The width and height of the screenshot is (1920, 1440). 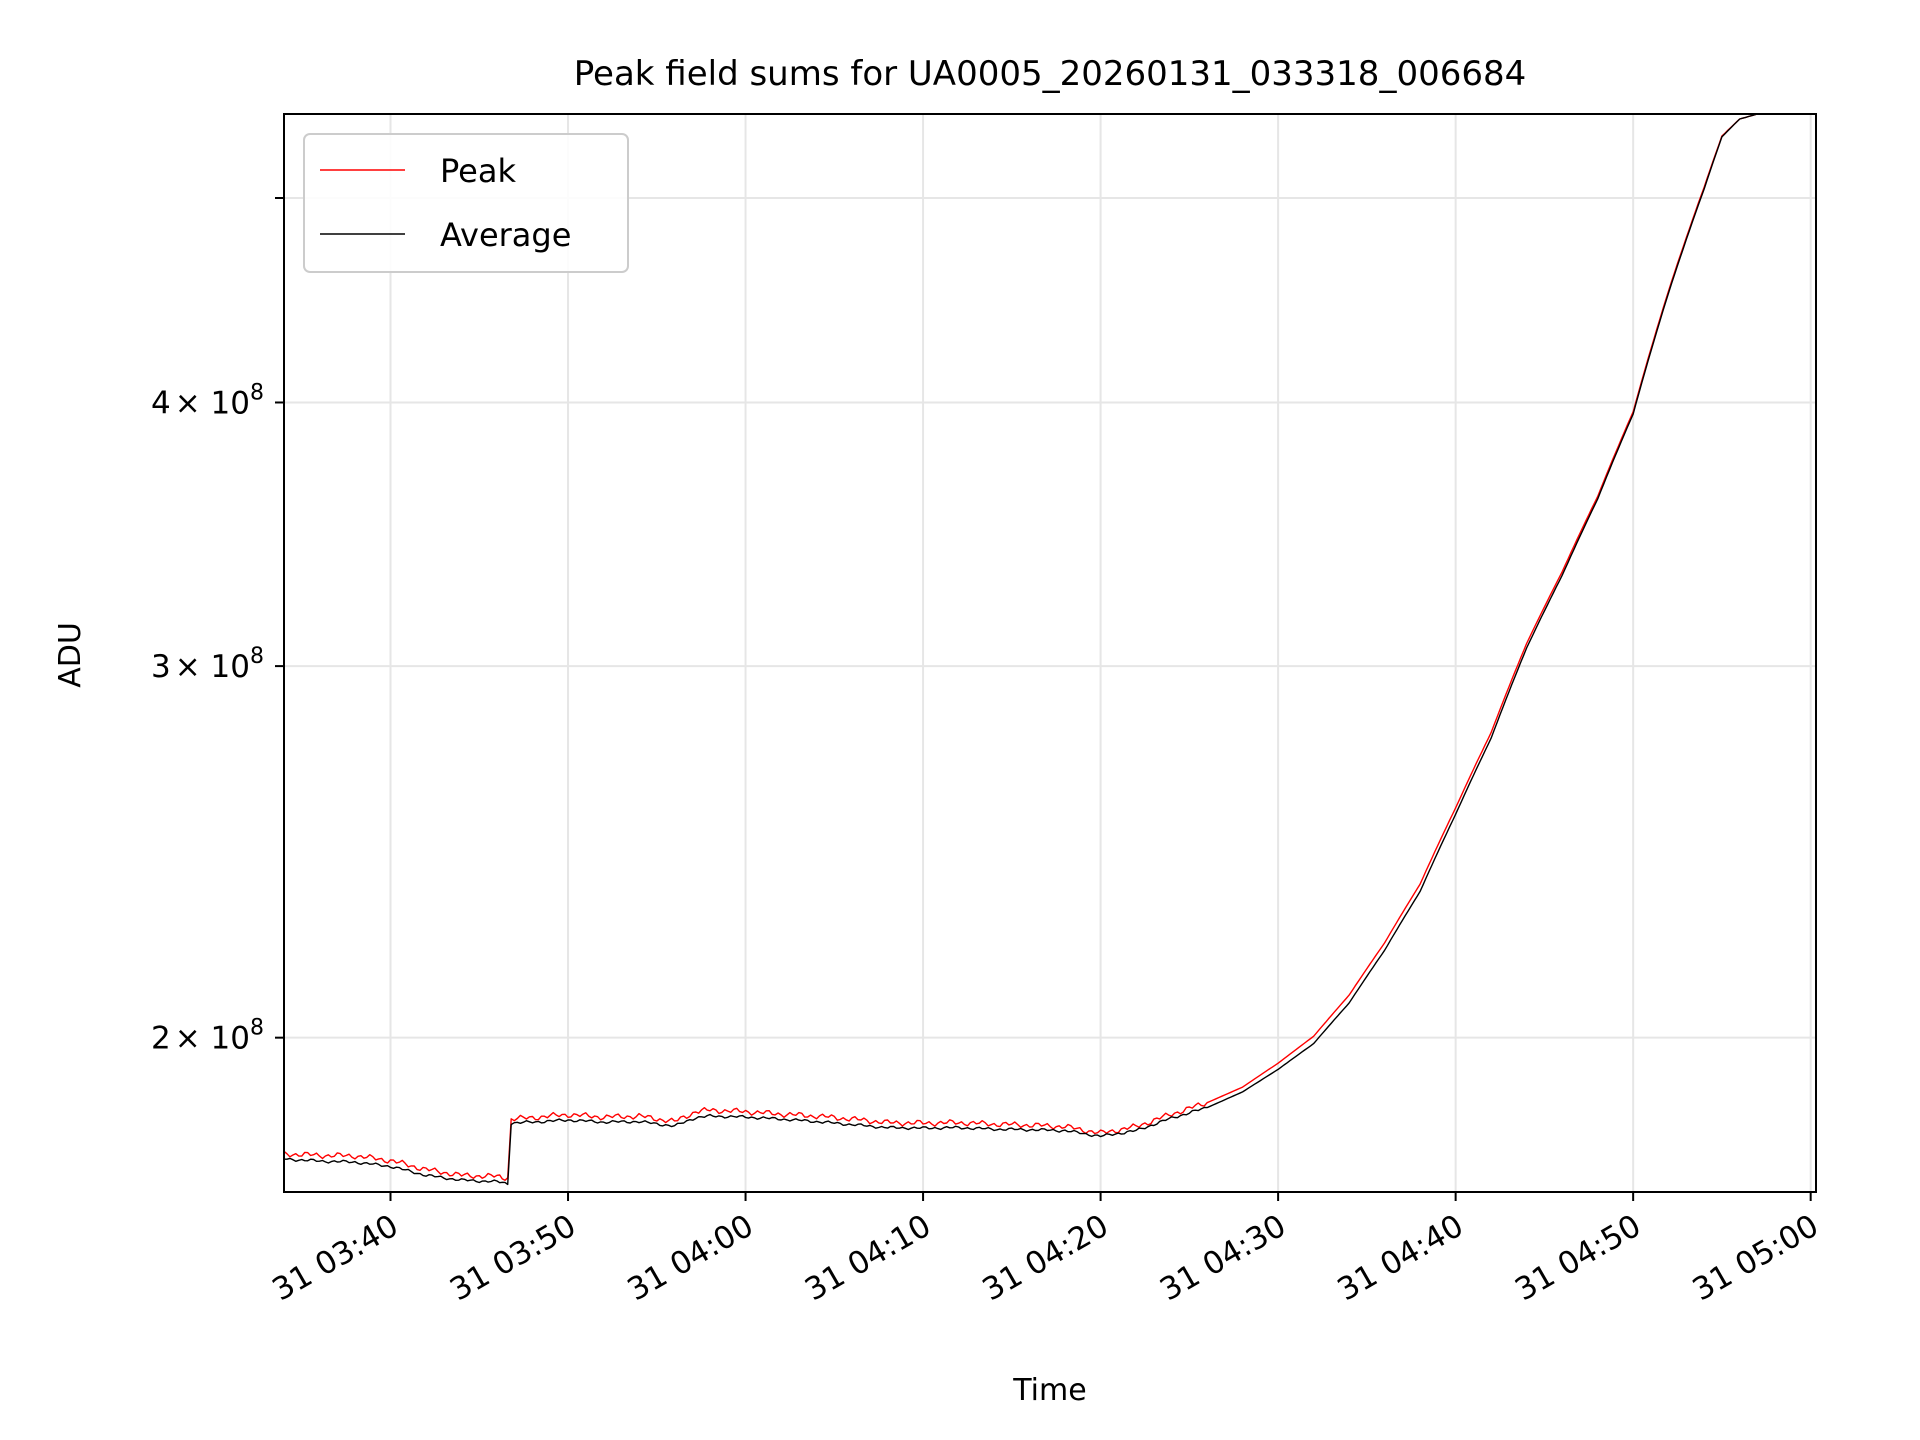 I want to click on legend-box, so click(x=466, y=203).